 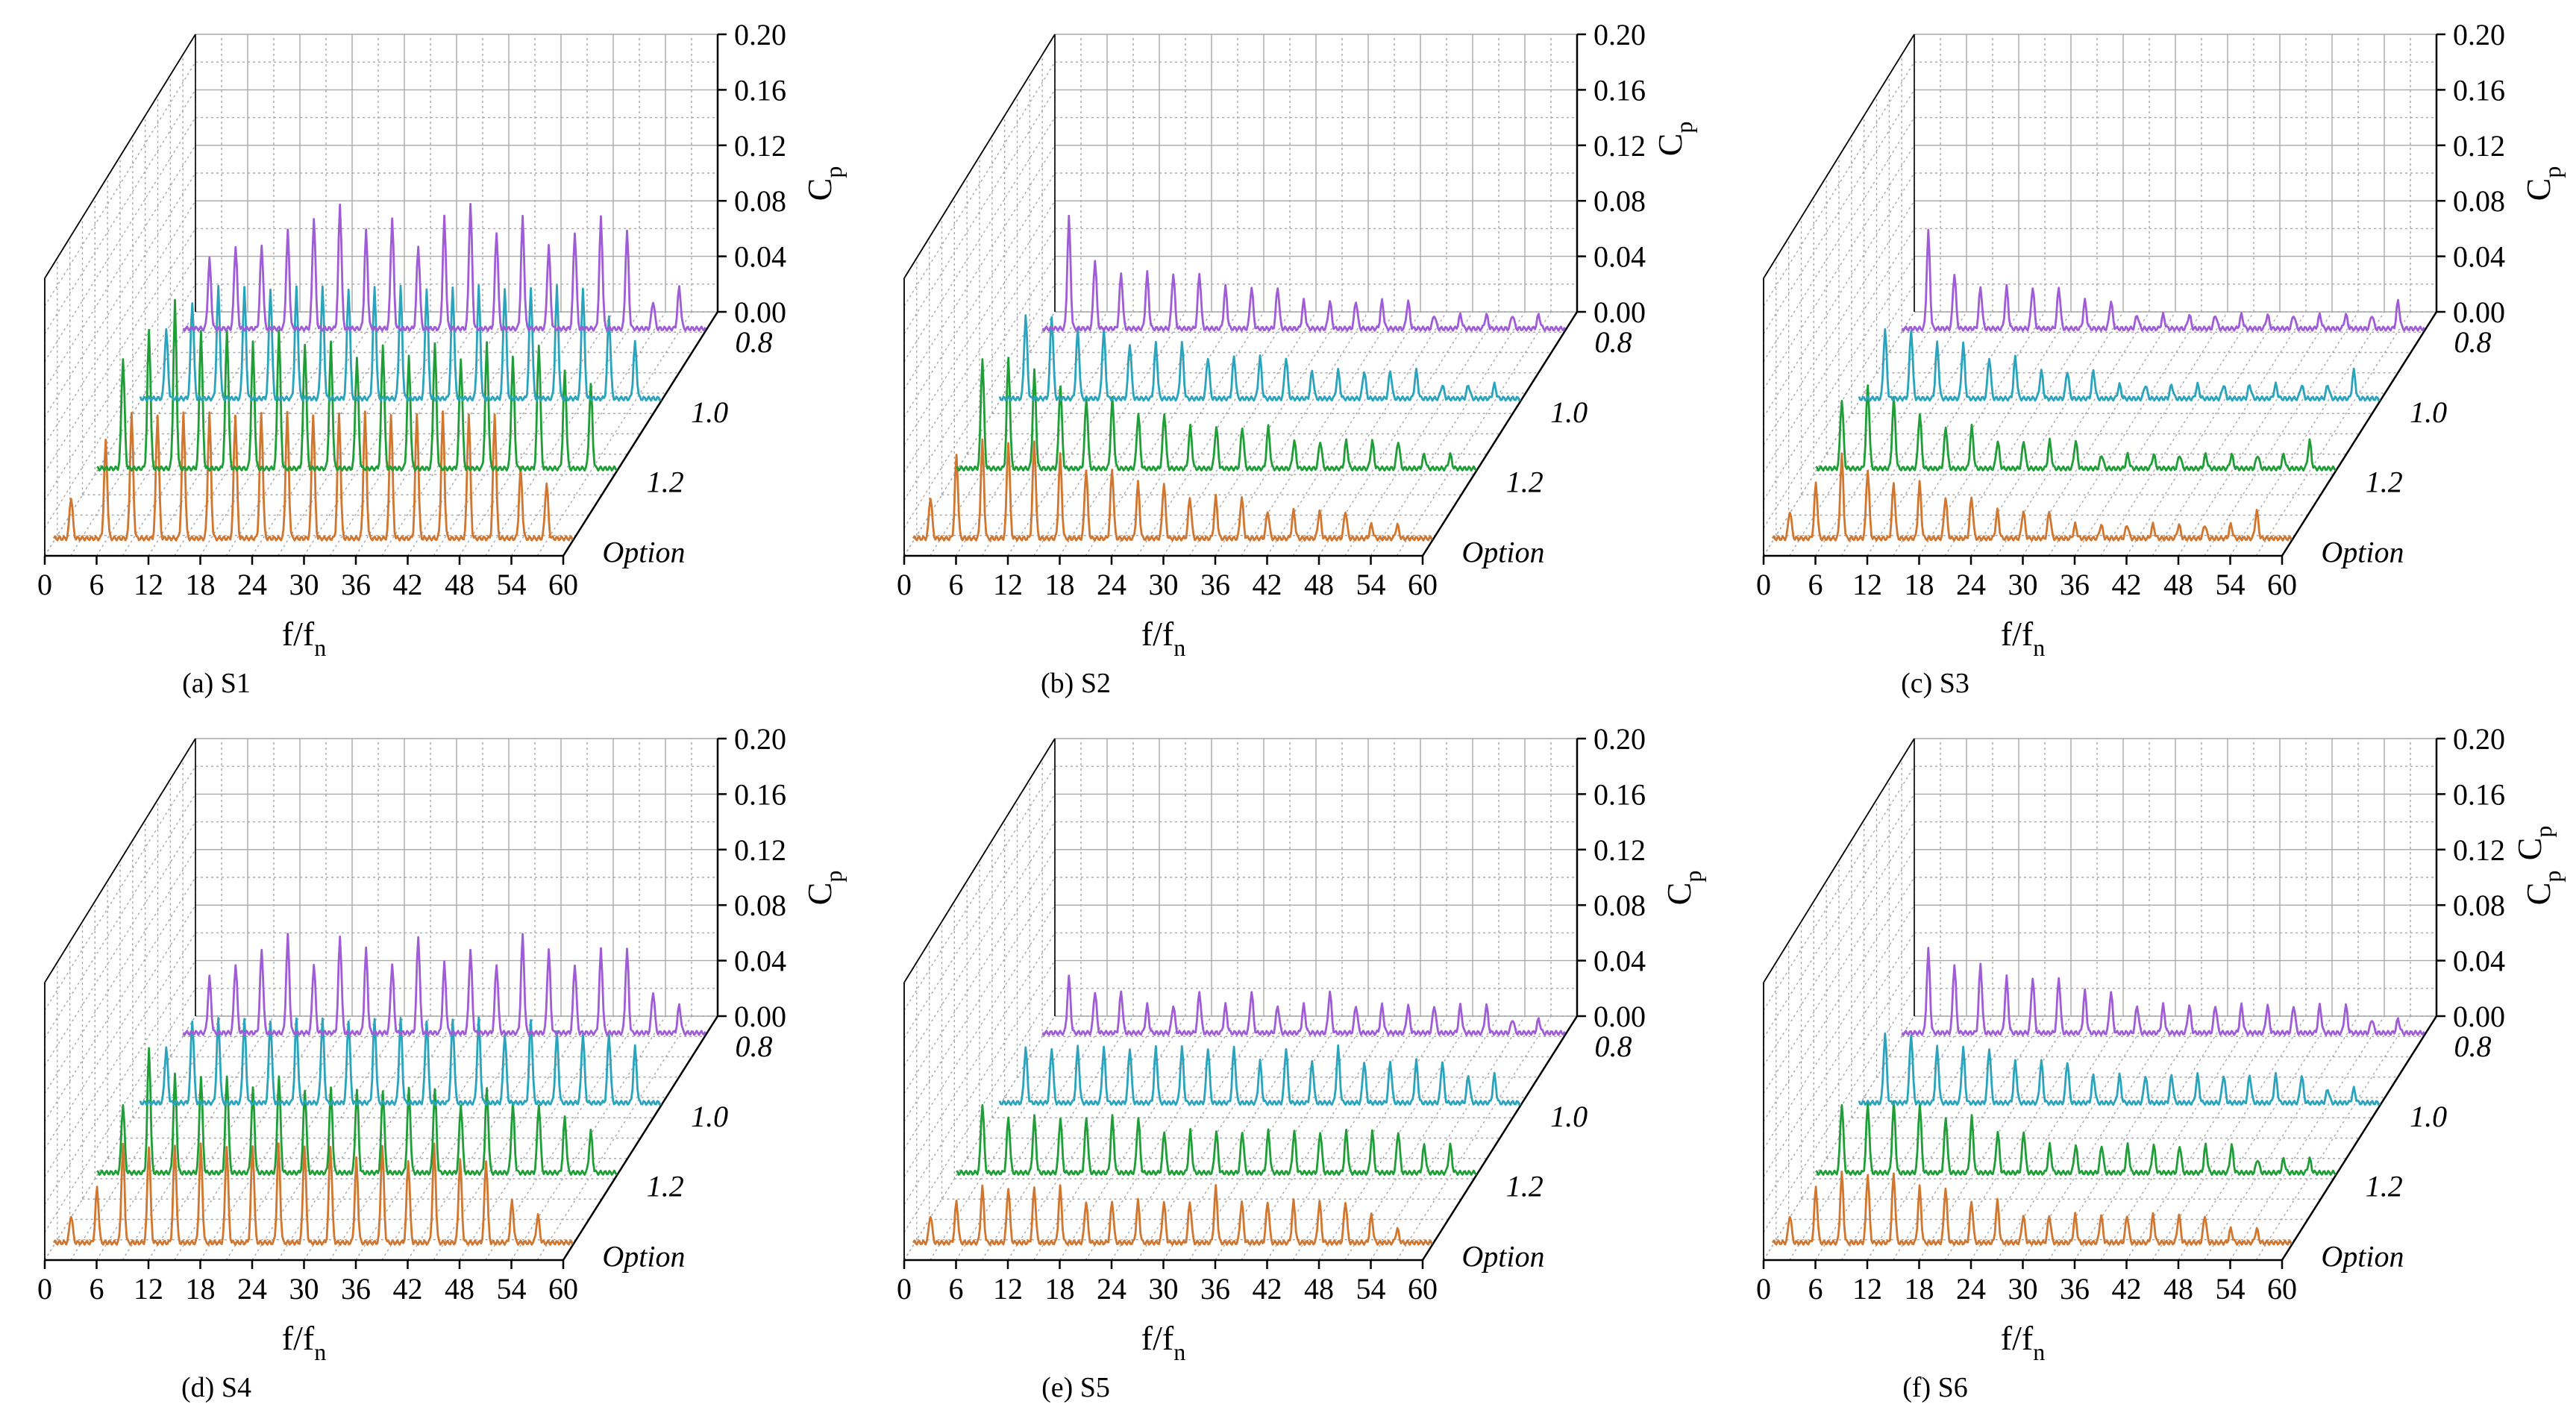 I want to click on z-axis-title: Cp, so click(x=823, y=183).